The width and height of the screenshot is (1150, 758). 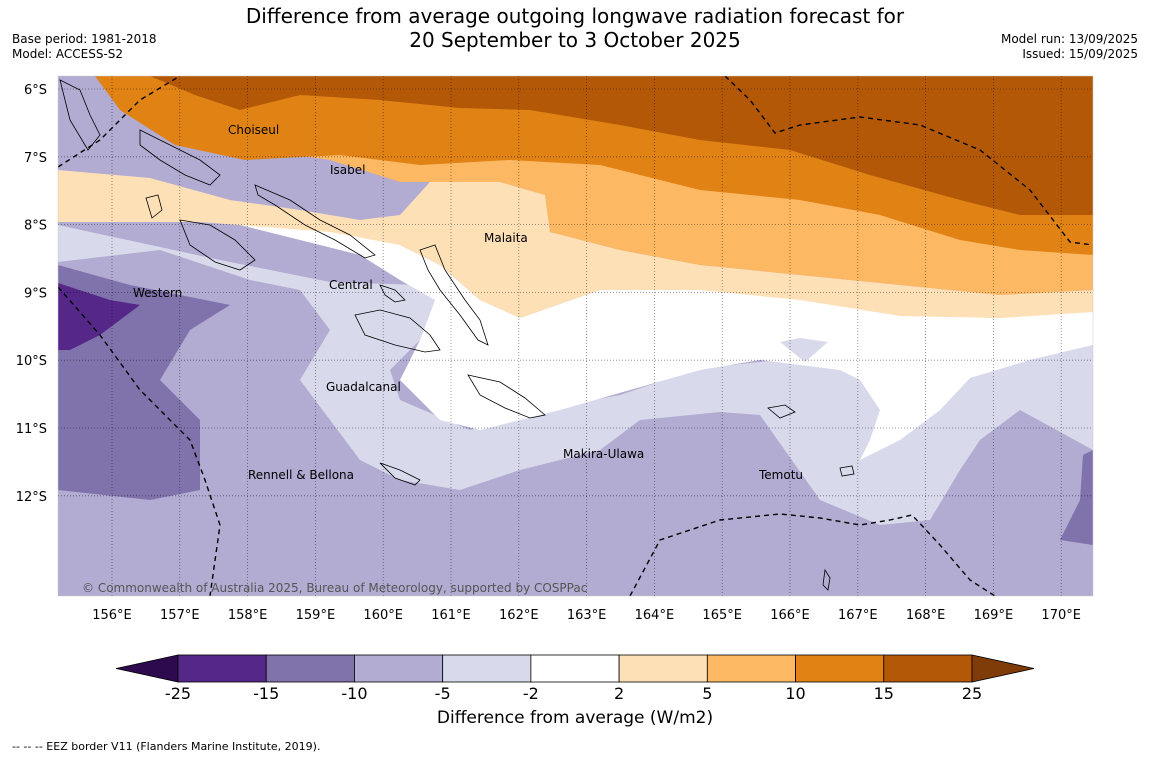 I want to click on band-dip-white, so click(x=804, y=350).